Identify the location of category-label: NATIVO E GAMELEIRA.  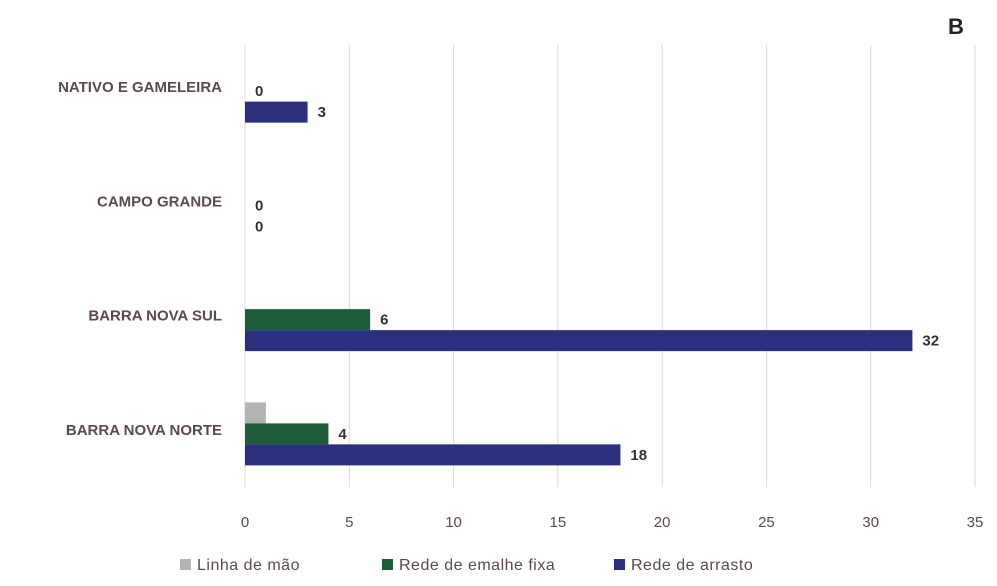
(140, 87).